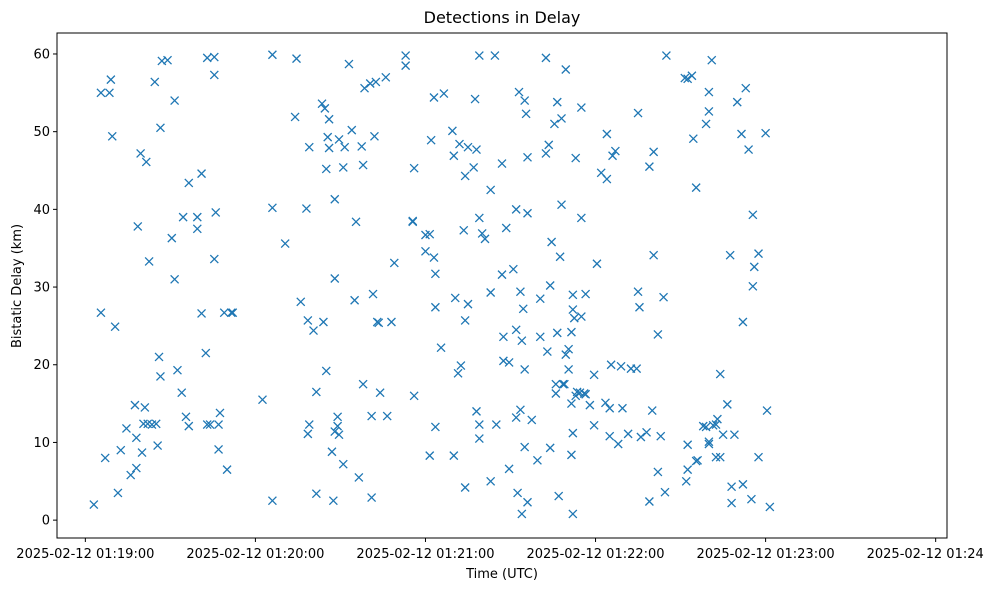  Describe the element at coordinates (41, 443) in the screenshot. I see `y-tick-label: 10` at that location.